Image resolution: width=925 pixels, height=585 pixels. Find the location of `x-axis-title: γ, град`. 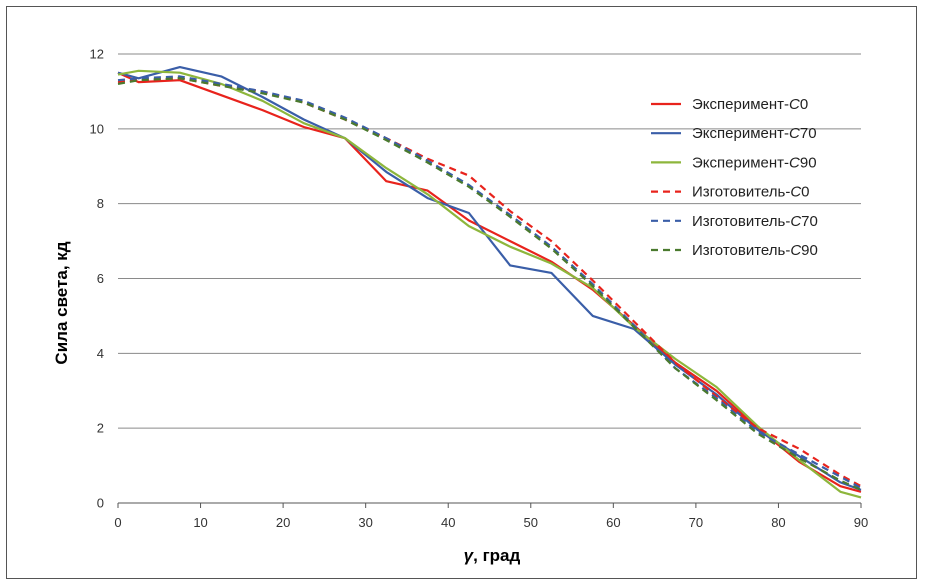

x-axis-title: γ, град is located at coordinates (492, 555).